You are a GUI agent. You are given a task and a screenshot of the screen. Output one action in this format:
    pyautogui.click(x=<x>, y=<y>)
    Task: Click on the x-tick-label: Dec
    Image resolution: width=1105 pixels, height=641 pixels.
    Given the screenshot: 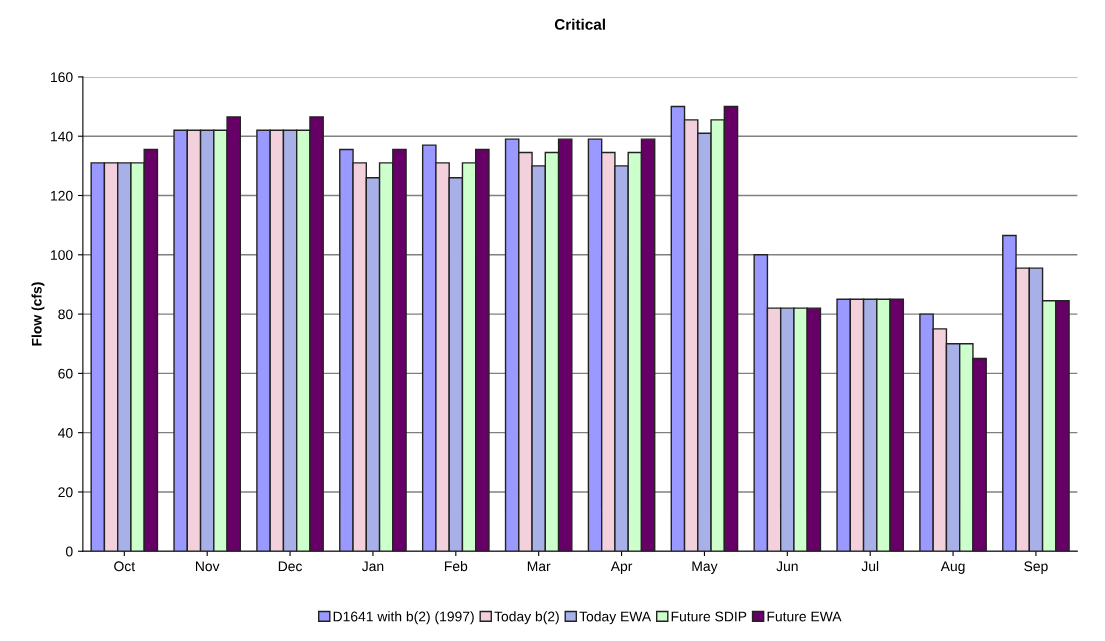 What is the action you would take?
    pyautogui.click(x=290, y=566)
    